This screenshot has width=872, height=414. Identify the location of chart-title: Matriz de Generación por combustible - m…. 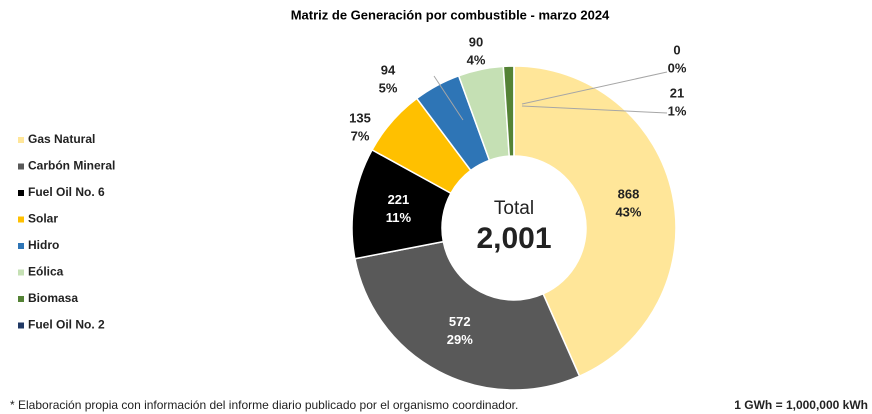
(450, 14).